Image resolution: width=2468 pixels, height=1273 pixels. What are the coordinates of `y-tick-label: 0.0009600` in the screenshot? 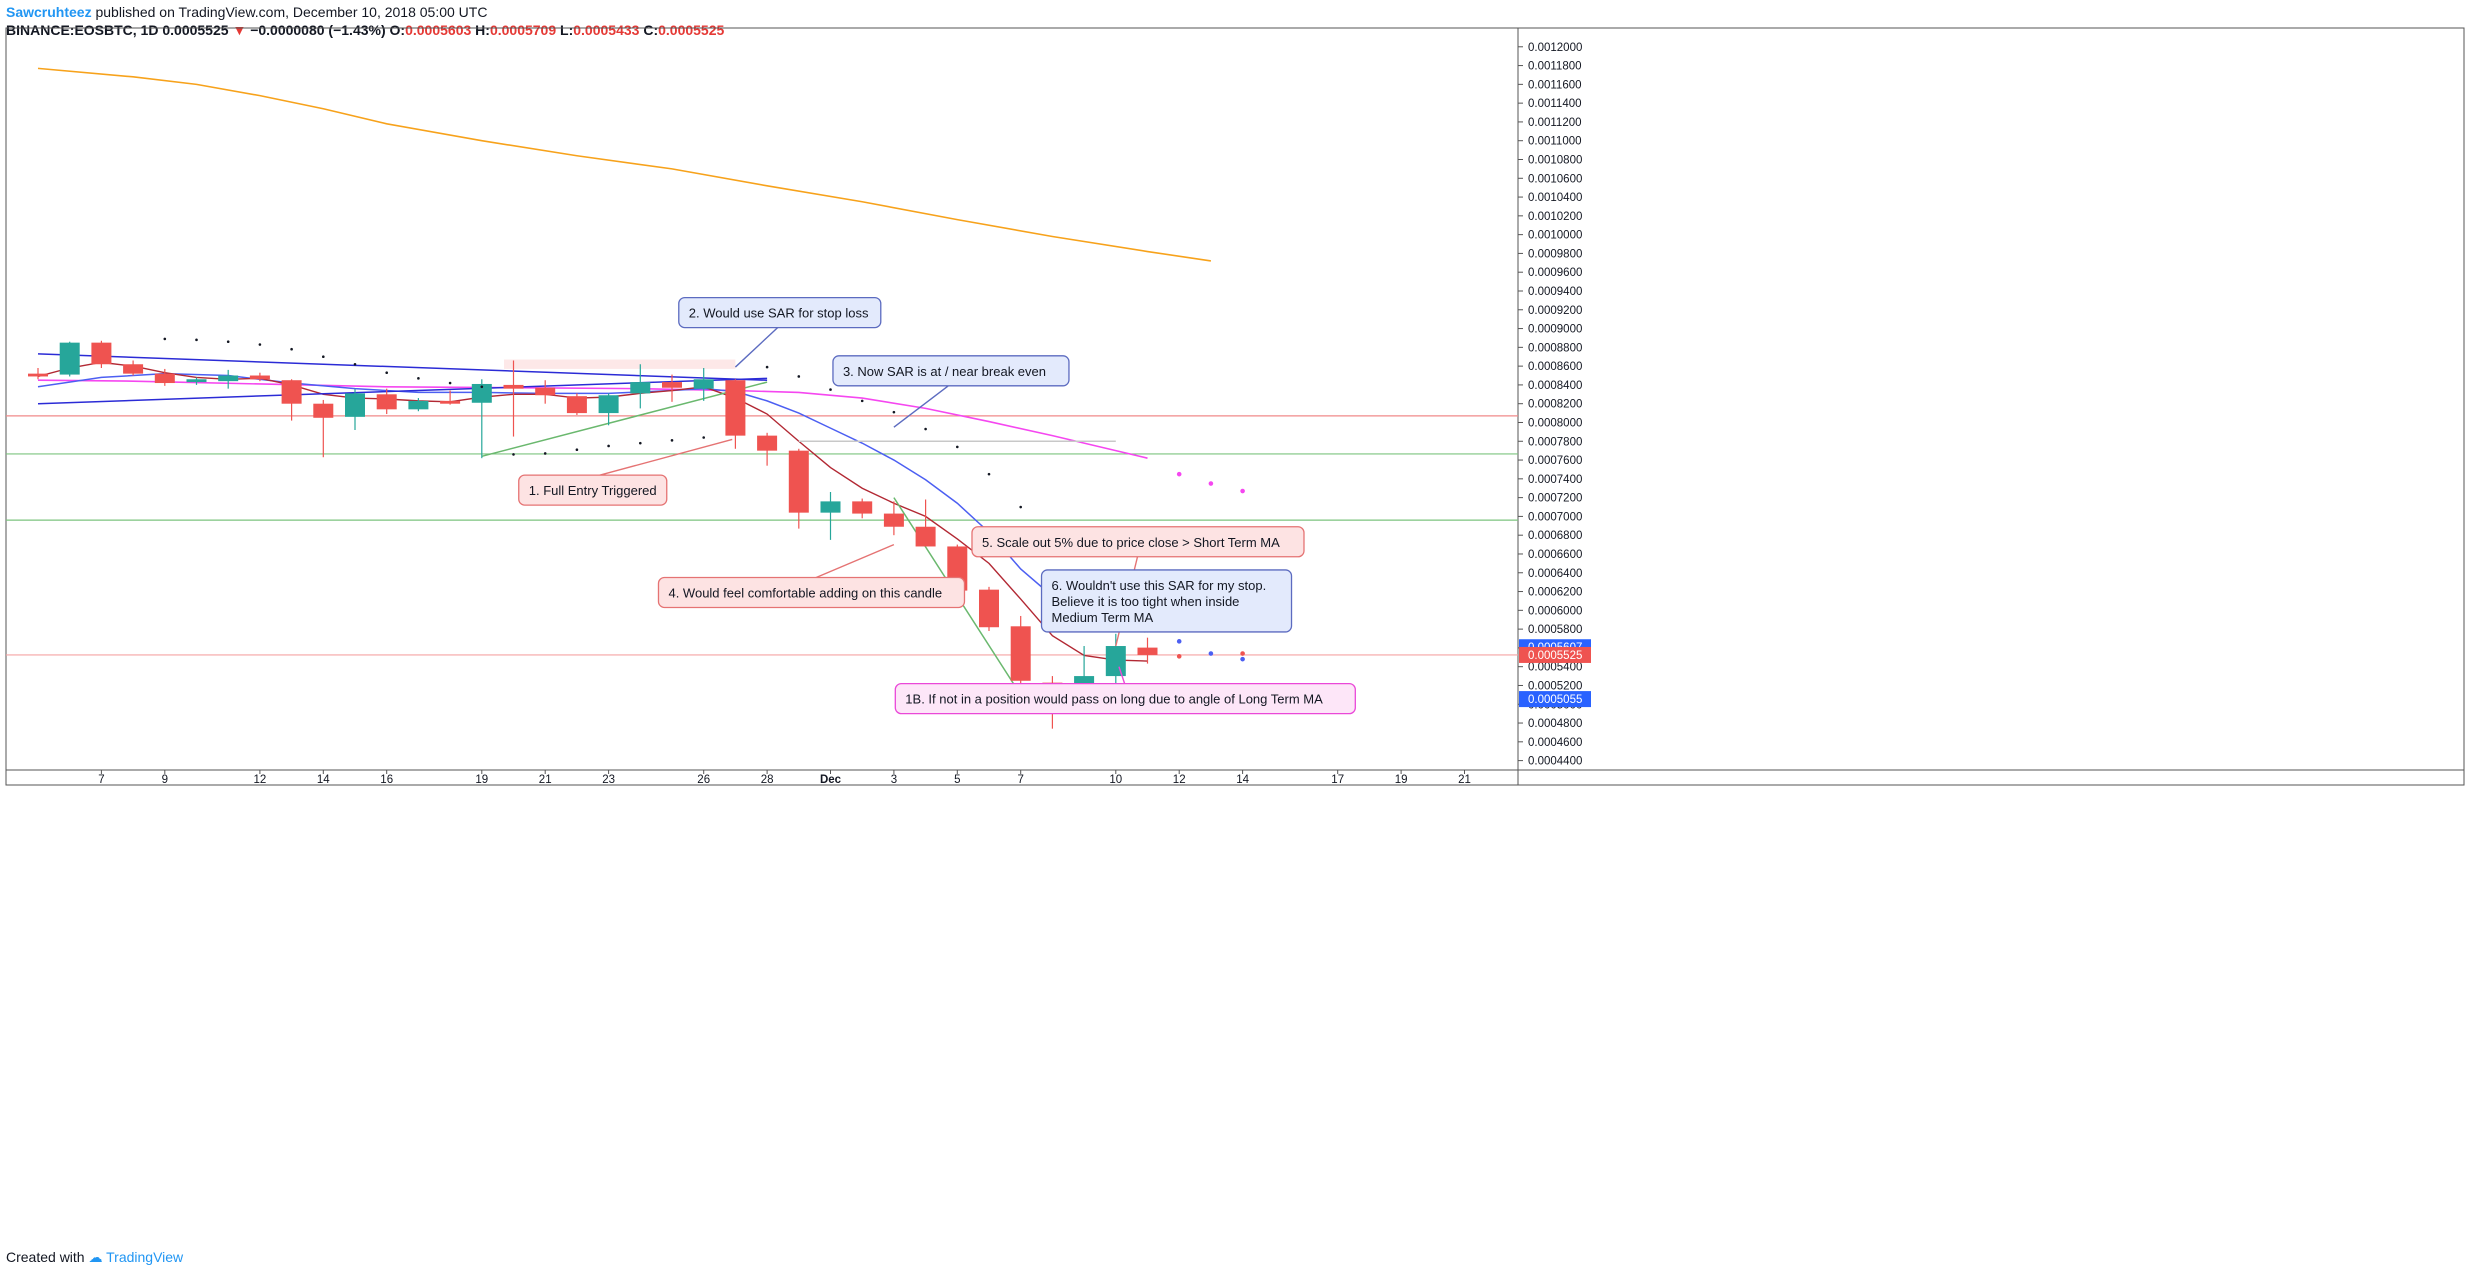 It's located at (1555, 273).